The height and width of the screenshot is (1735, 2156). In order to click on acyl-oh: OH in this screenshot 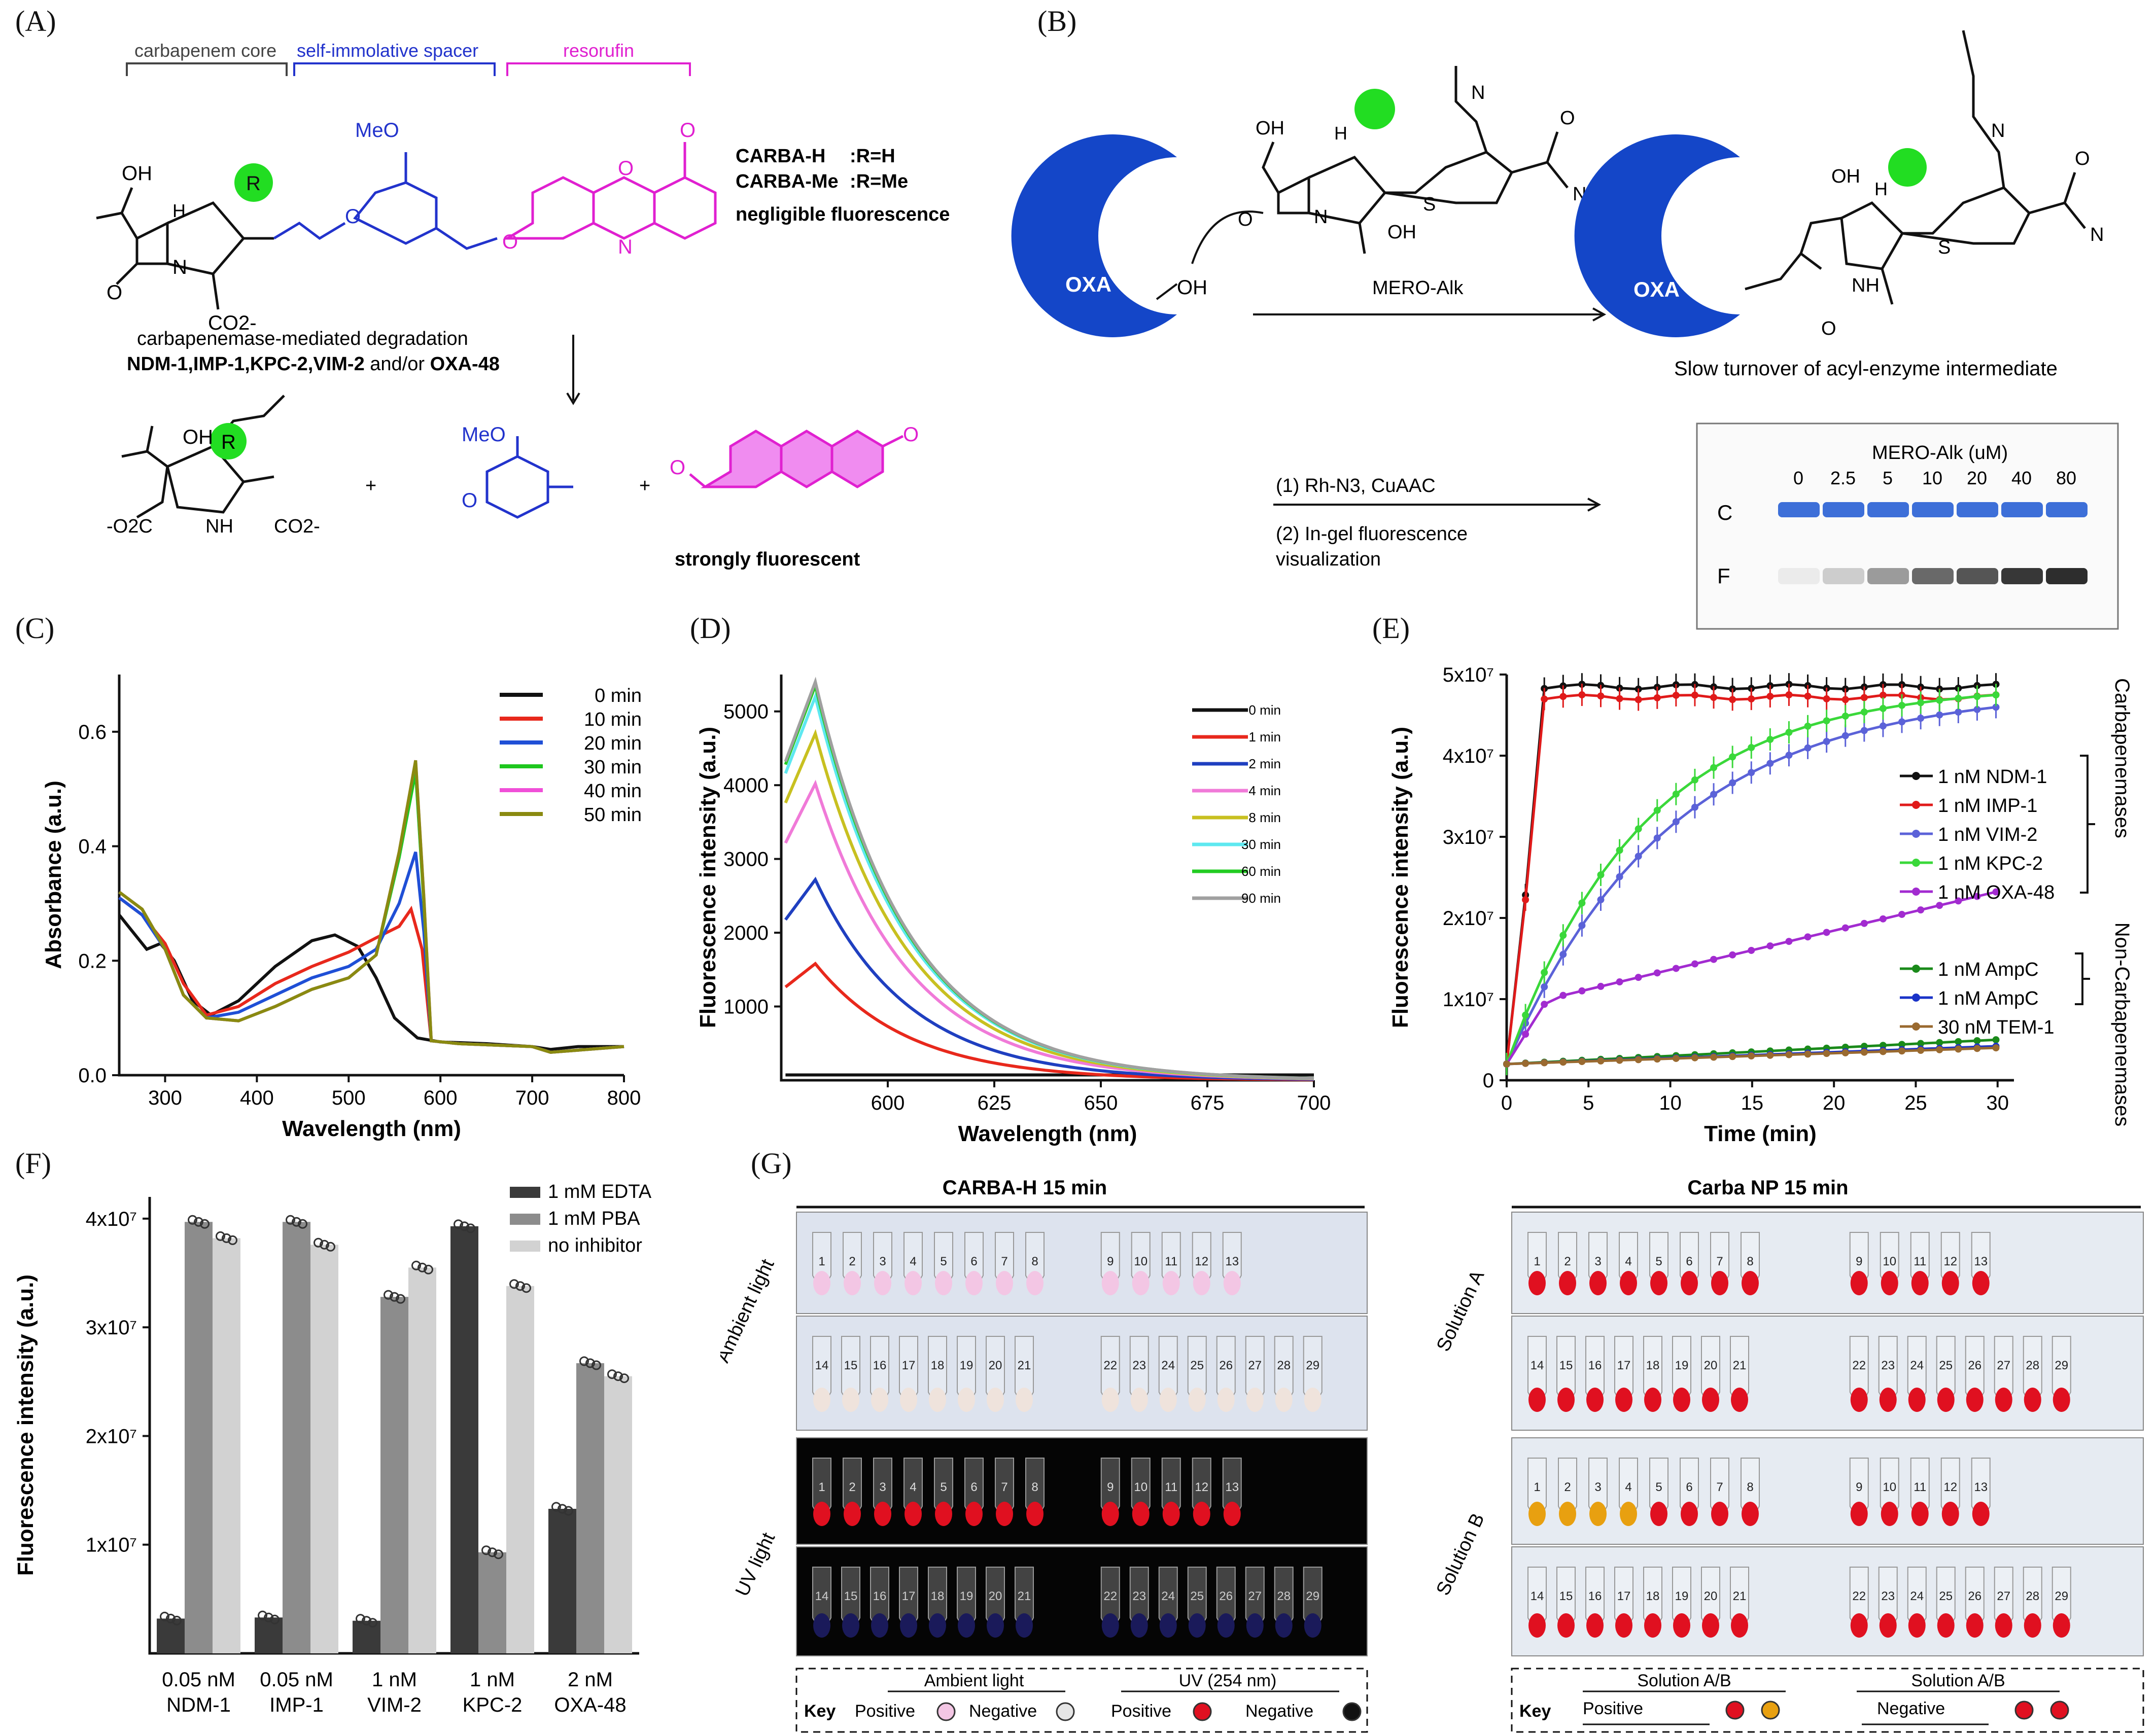, I will do `click(1845, 176)`.